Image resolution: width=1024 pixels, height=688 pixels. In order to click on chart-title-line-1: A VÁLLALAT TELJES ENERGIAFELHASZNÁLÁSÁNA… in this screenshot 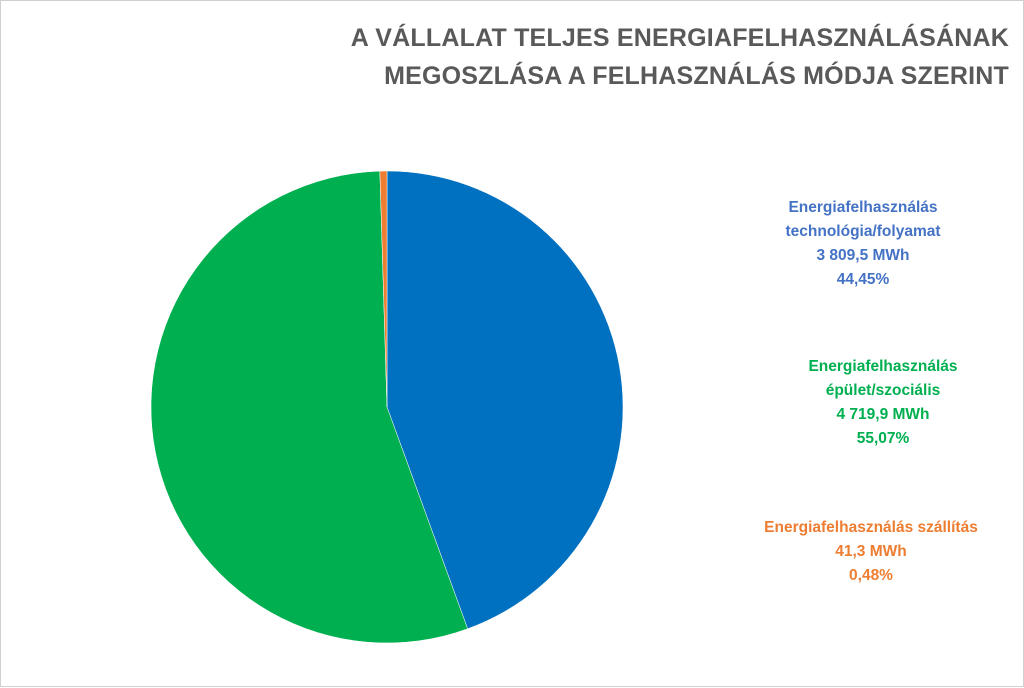, I will do `click(679, 38)`.